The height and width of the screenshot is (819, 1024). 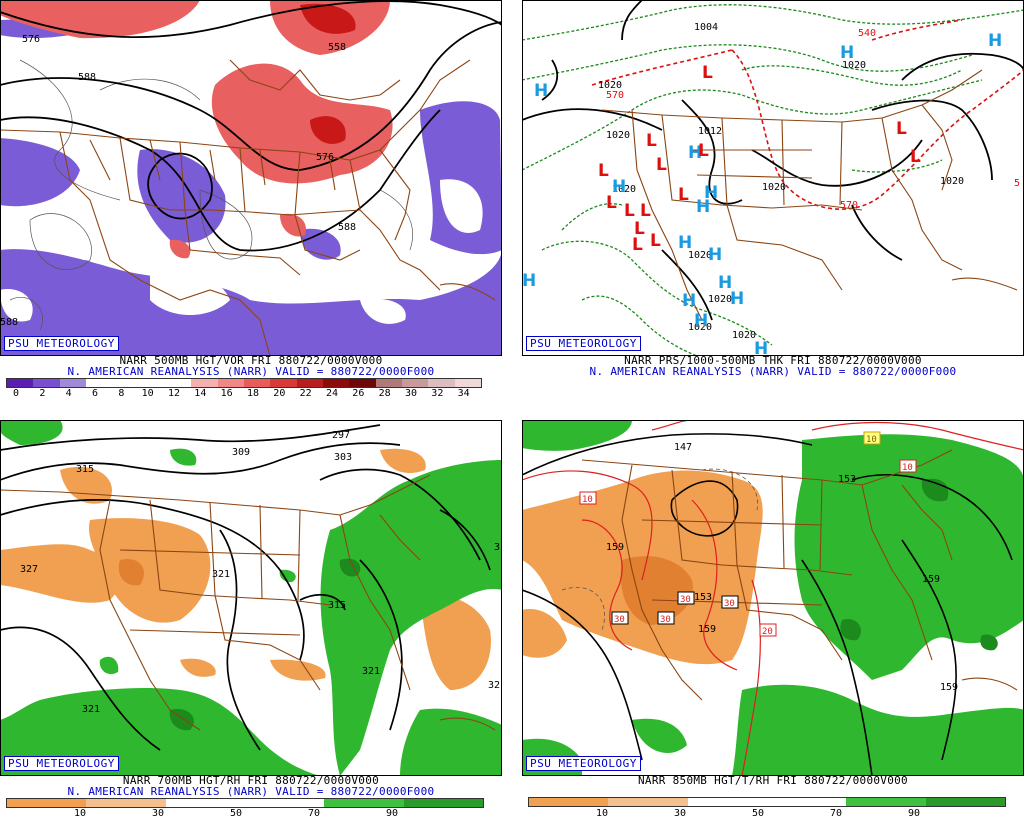 What do you see at coordinates (200, 393) in the screenshot?
I see `colorbar-tick-label: 14` at bounding box center [200, 393].